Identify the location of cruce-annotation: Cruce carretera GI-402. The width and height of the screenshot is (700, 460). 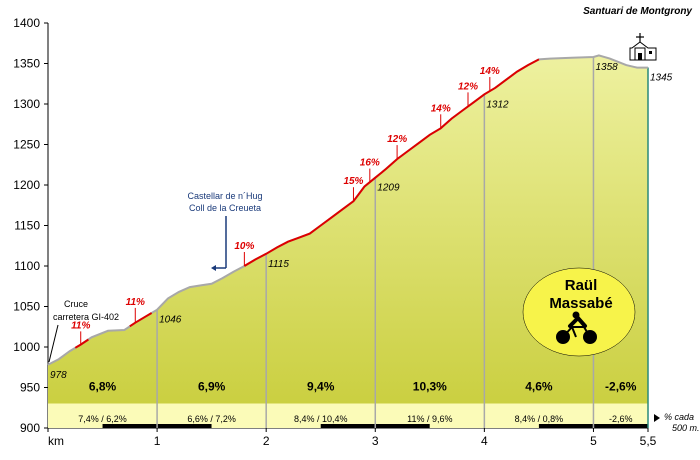
(83, 331).